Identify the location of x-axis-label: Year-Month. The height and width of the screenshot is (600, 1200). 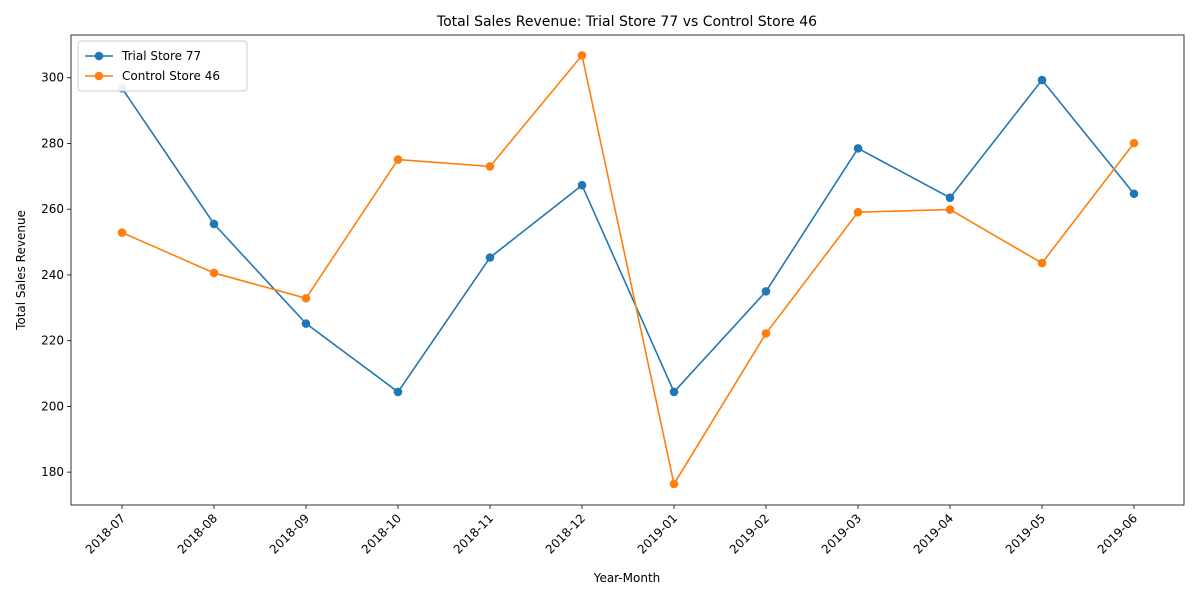
(627, 578).